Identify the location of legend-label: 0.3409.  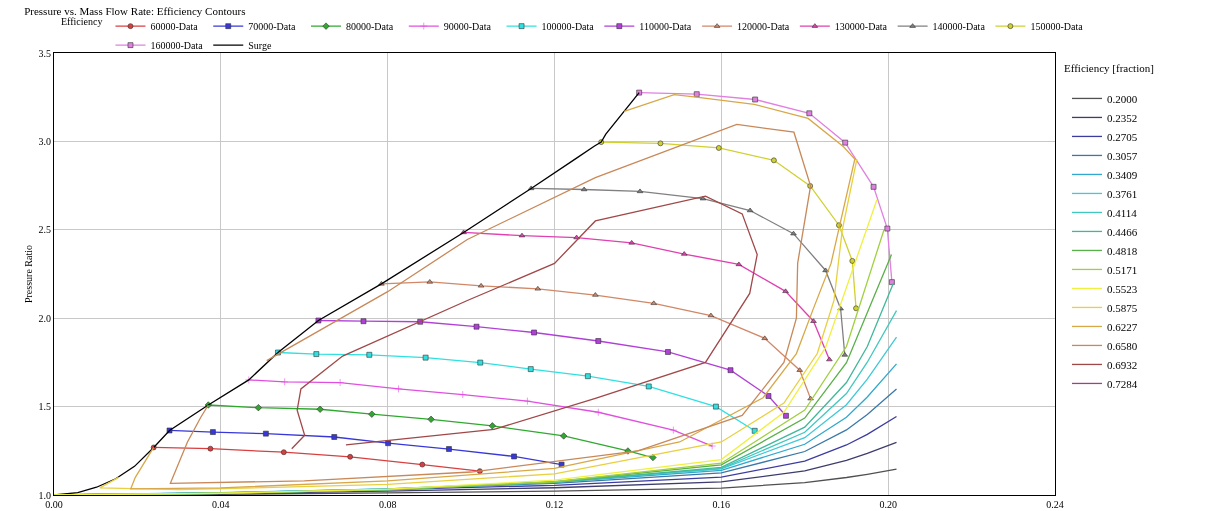
(1122, 174).